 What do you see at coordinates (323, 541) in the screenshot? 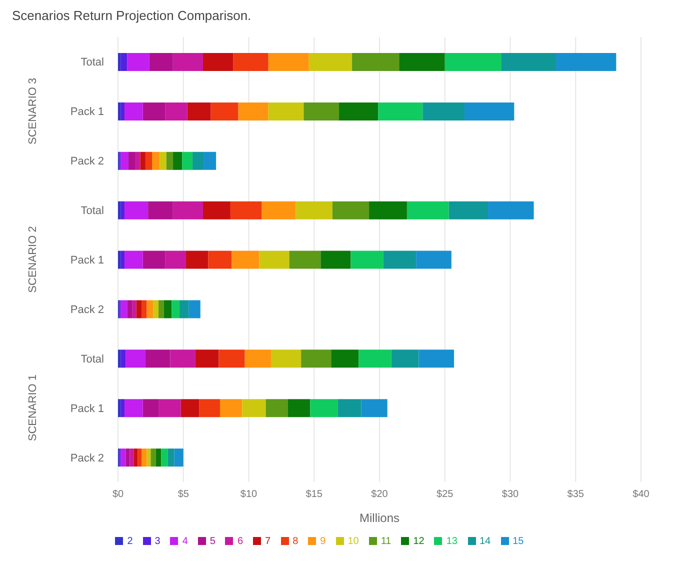
I see `legend-label: 9` at bounding box center [323, 541].